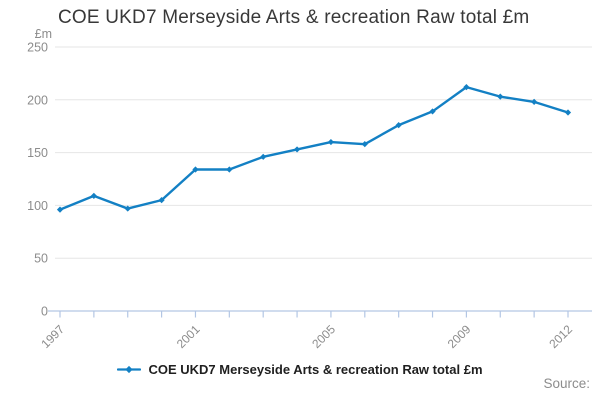 The image size is (600, 400). Describe the element at coordinates (566, 383) in the screenshot. I see `source-label: Source:` at that location.